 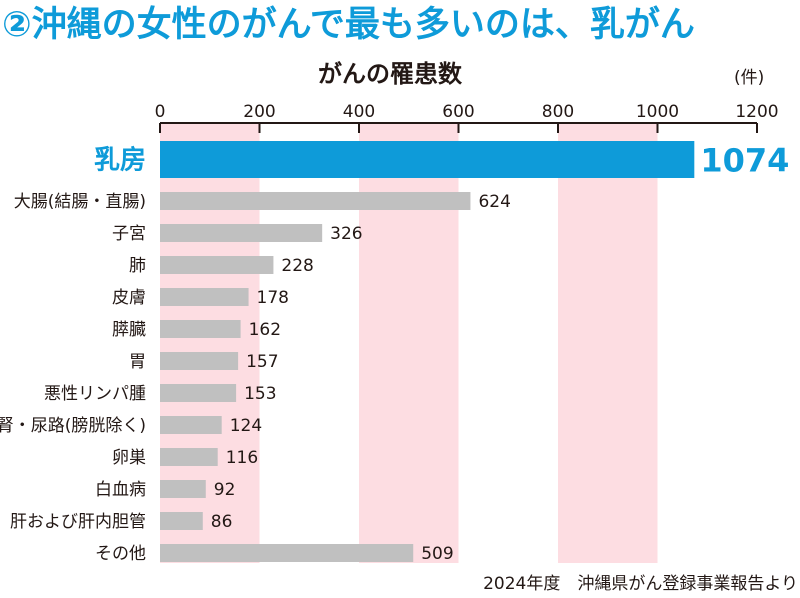 What do you see at coordinates (120, 490) in the screenshot?
I see `category-label: 白血病` at bounding box center [120, 490].